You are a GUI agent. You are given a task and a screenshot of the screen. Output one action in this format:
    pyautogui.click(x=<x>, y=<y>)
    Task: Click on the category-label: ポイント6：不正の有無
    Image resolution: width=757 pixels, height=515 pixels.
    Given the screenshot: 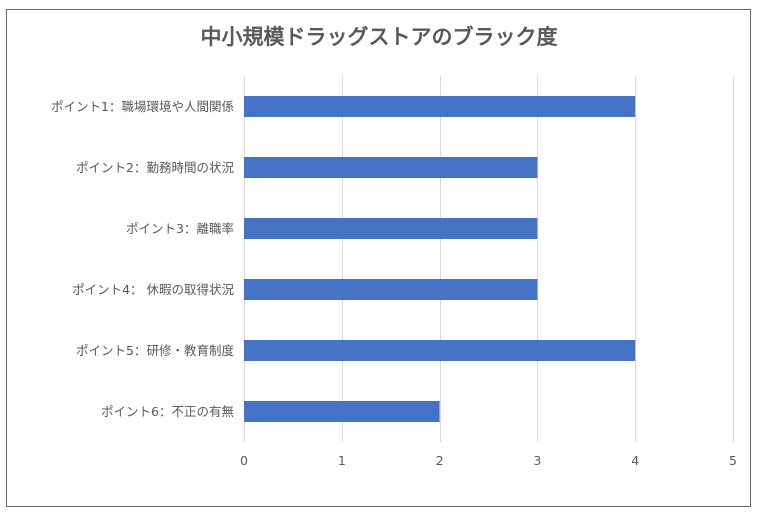 What is the action you would take?
    pyautogui.click(x=167, y=411)
    